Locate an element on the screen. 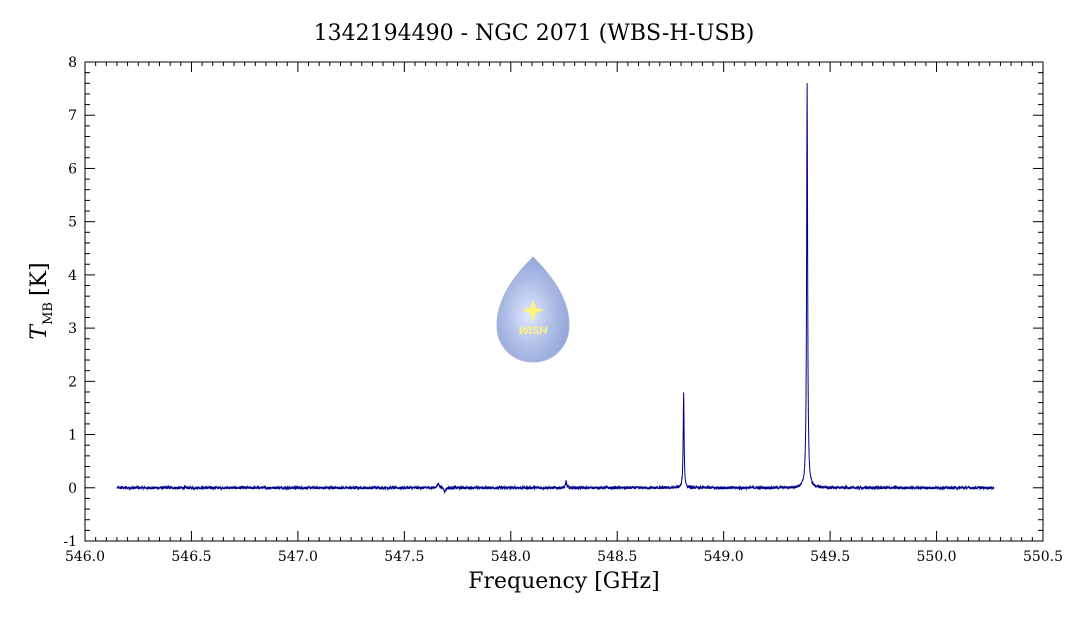  y-axis-label-main: T is located at coordinates (39, 331).